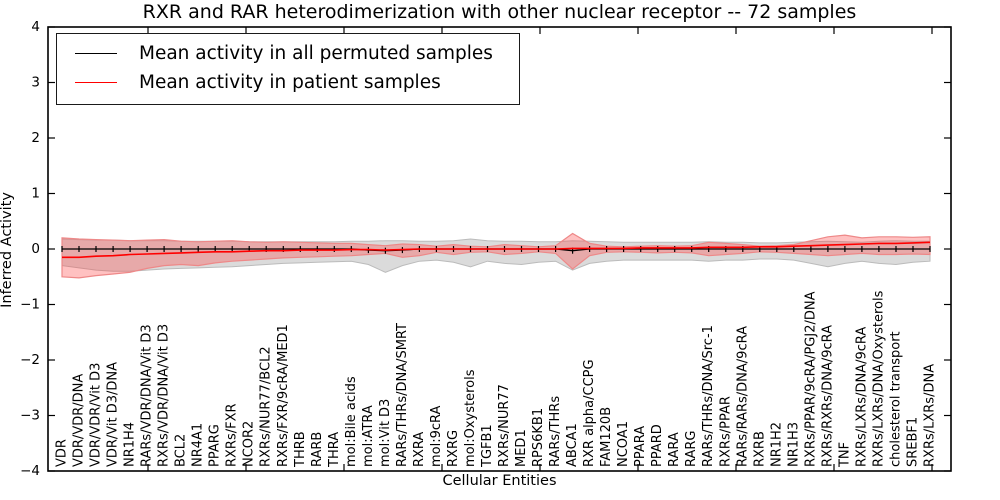 This screenshot has height=500, width=1000. What do you see at coordinates (496, 250) in the screenshot?
I see `patient-mean-line` at bounding box center [496, 250].